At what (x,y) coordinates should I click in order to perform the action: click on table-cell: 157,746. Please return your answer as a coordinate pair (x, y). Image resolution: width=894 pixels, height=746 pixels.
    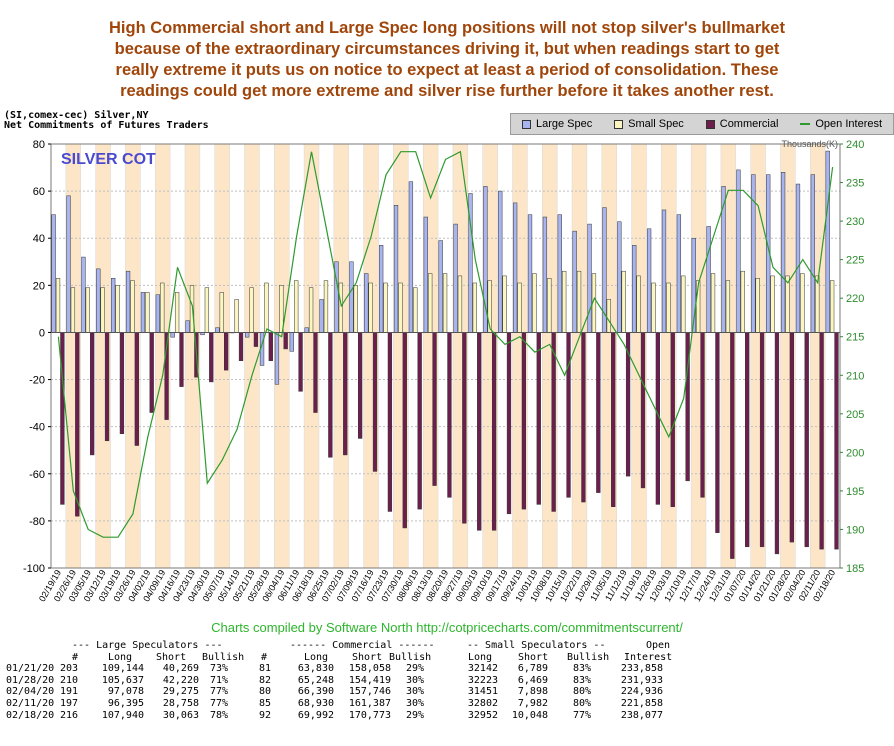
    Looking at the image, I should click on (369, 692).